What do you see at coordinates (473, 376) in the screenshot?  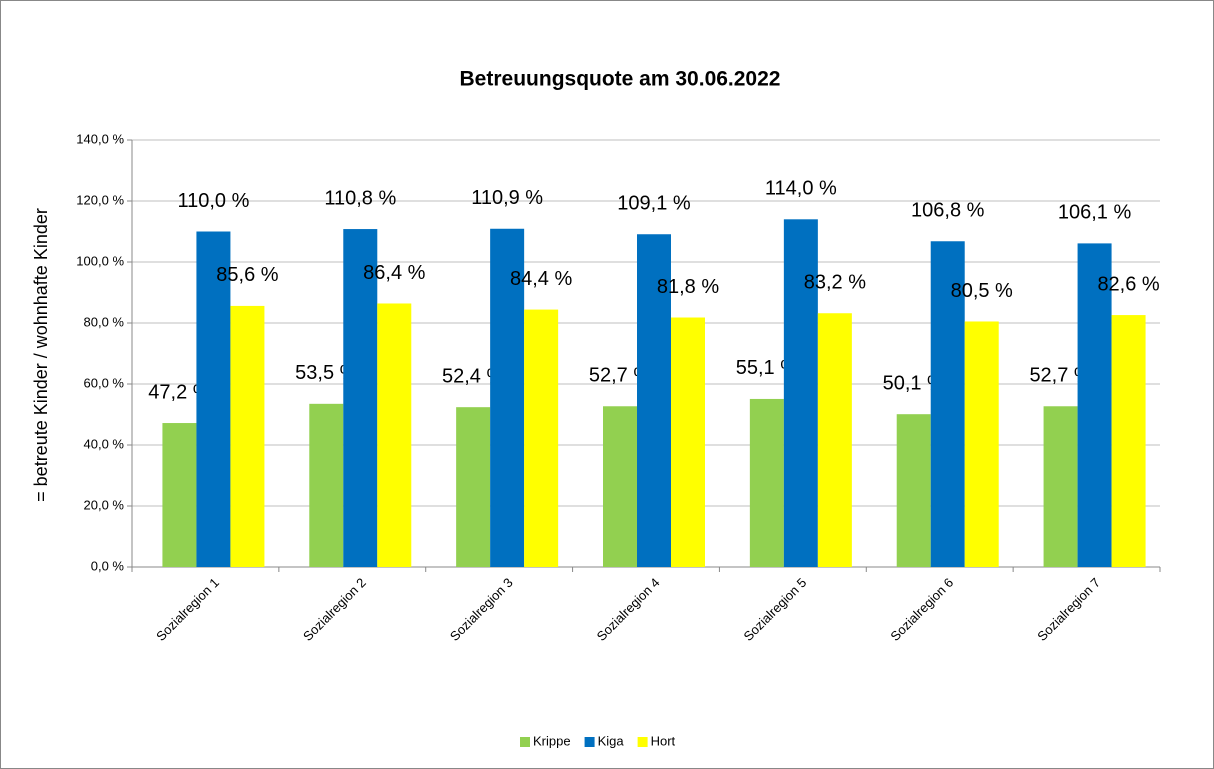 I see `value-label: 52,4 %` at bounding box center [473, 376].